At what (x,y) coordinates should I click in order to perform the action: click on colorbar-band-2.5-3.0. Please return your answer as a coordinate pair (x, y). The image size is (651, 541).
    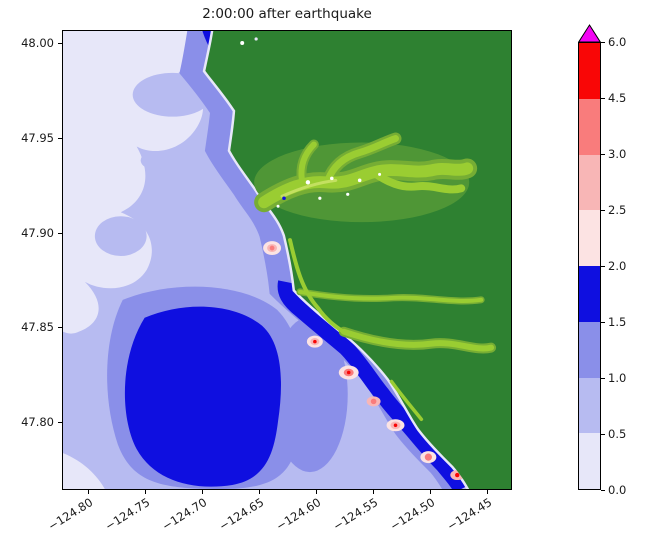
    Looking at the image, I should click on (589, 182).